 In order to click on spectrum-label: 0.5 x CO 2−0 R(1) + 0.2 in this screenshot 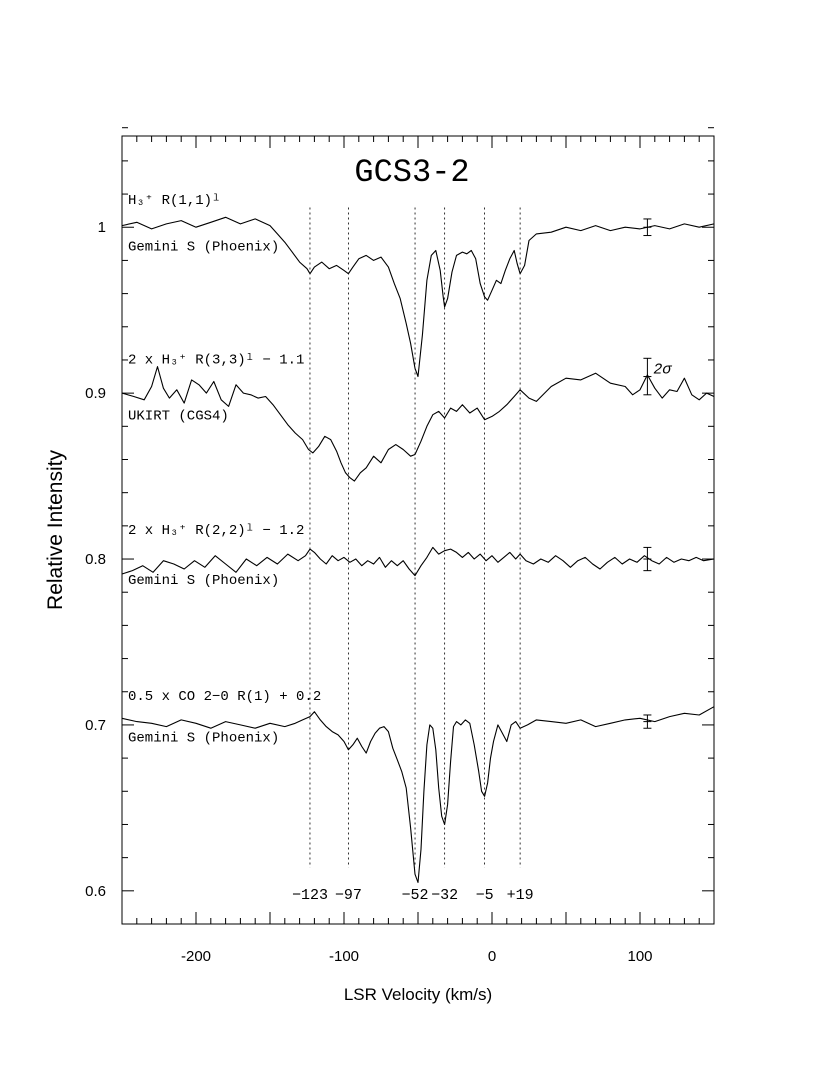, I will do `click(224, 697)`.